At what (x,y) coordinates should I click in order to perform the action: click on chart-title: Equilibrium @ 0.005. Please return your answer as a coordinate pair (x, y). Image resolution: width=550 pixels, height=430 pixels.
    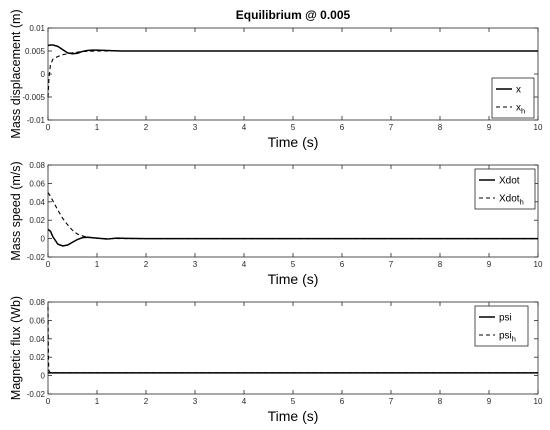
    Looking at the image, I should click on (293, 15).